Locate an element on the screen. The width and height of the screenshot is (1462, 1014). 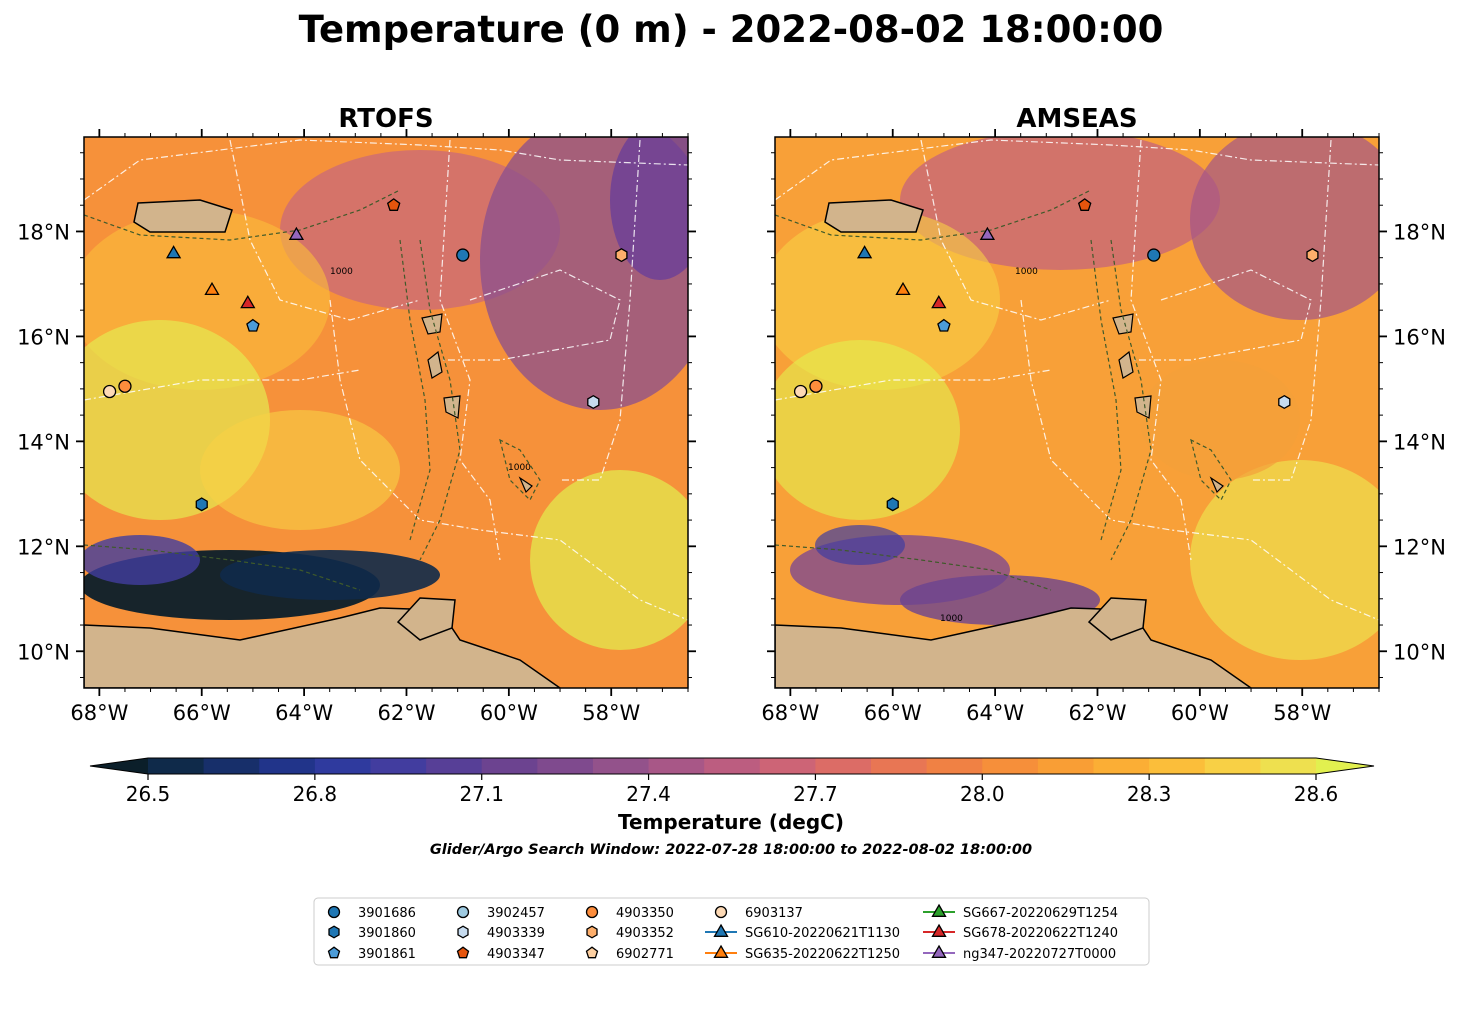
colorbar-tick-label: 26.8 is located at coordinates (315, 794).